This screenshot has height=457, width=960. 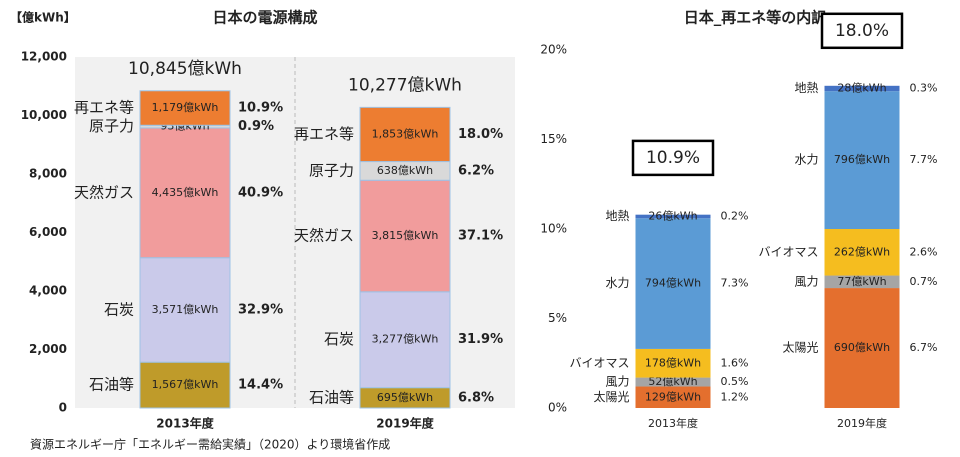 I want to click on y-tick-label: 4,000, so click(x=48, y=291).